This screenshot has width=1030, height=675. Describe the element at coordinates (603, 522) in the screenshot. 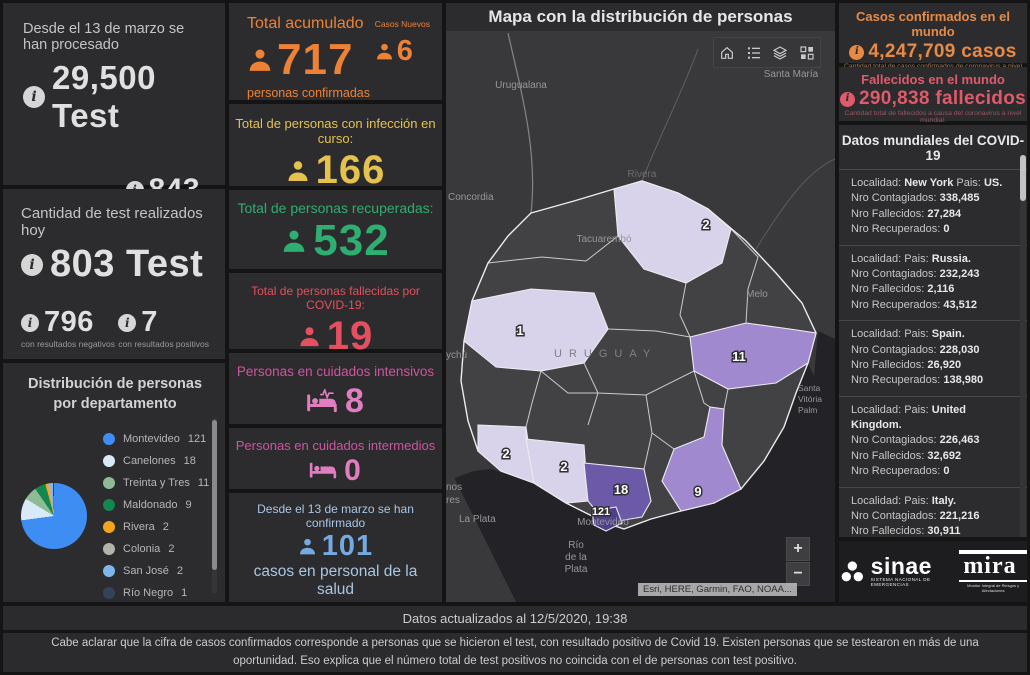

I see `map-label-montevideo: Montevideo` at that location.